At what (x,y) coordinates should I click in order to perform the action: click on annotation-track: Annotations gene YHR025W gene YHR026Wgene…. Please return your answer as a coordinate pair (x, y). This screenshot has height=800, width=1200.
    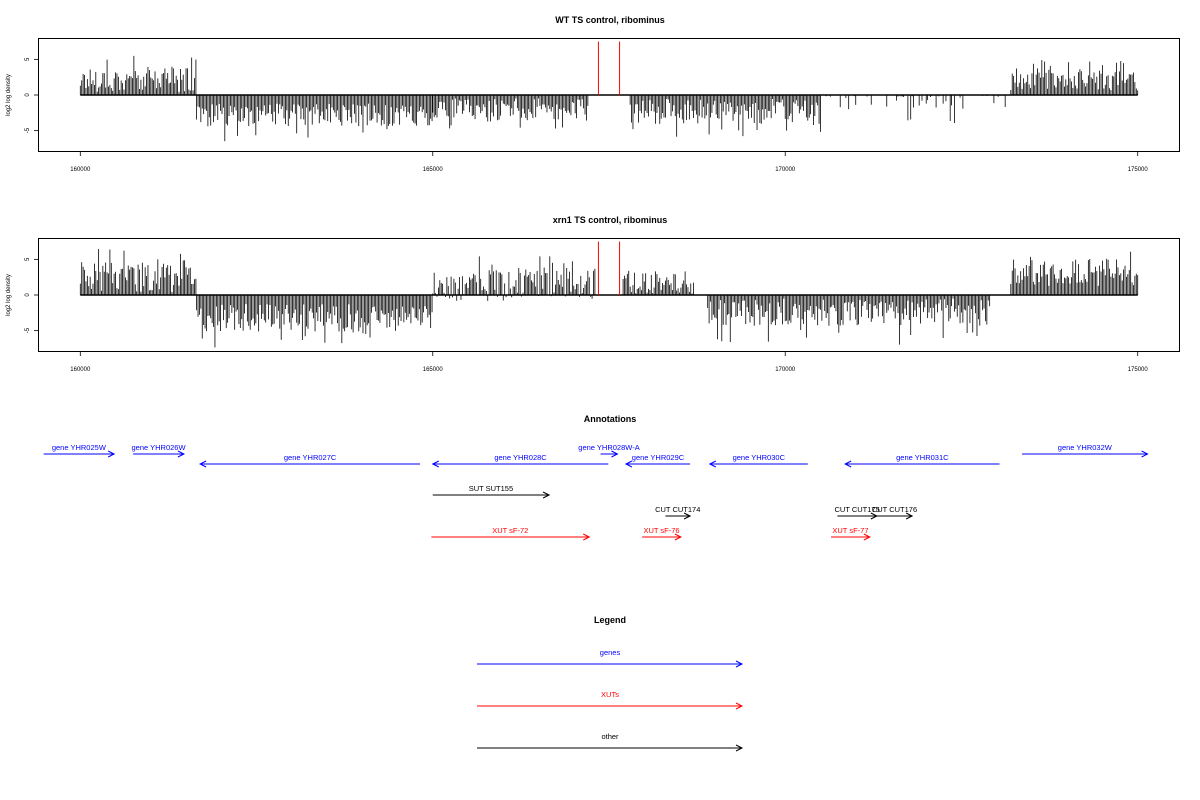
    Looking at the image, I should click on (596, 477).